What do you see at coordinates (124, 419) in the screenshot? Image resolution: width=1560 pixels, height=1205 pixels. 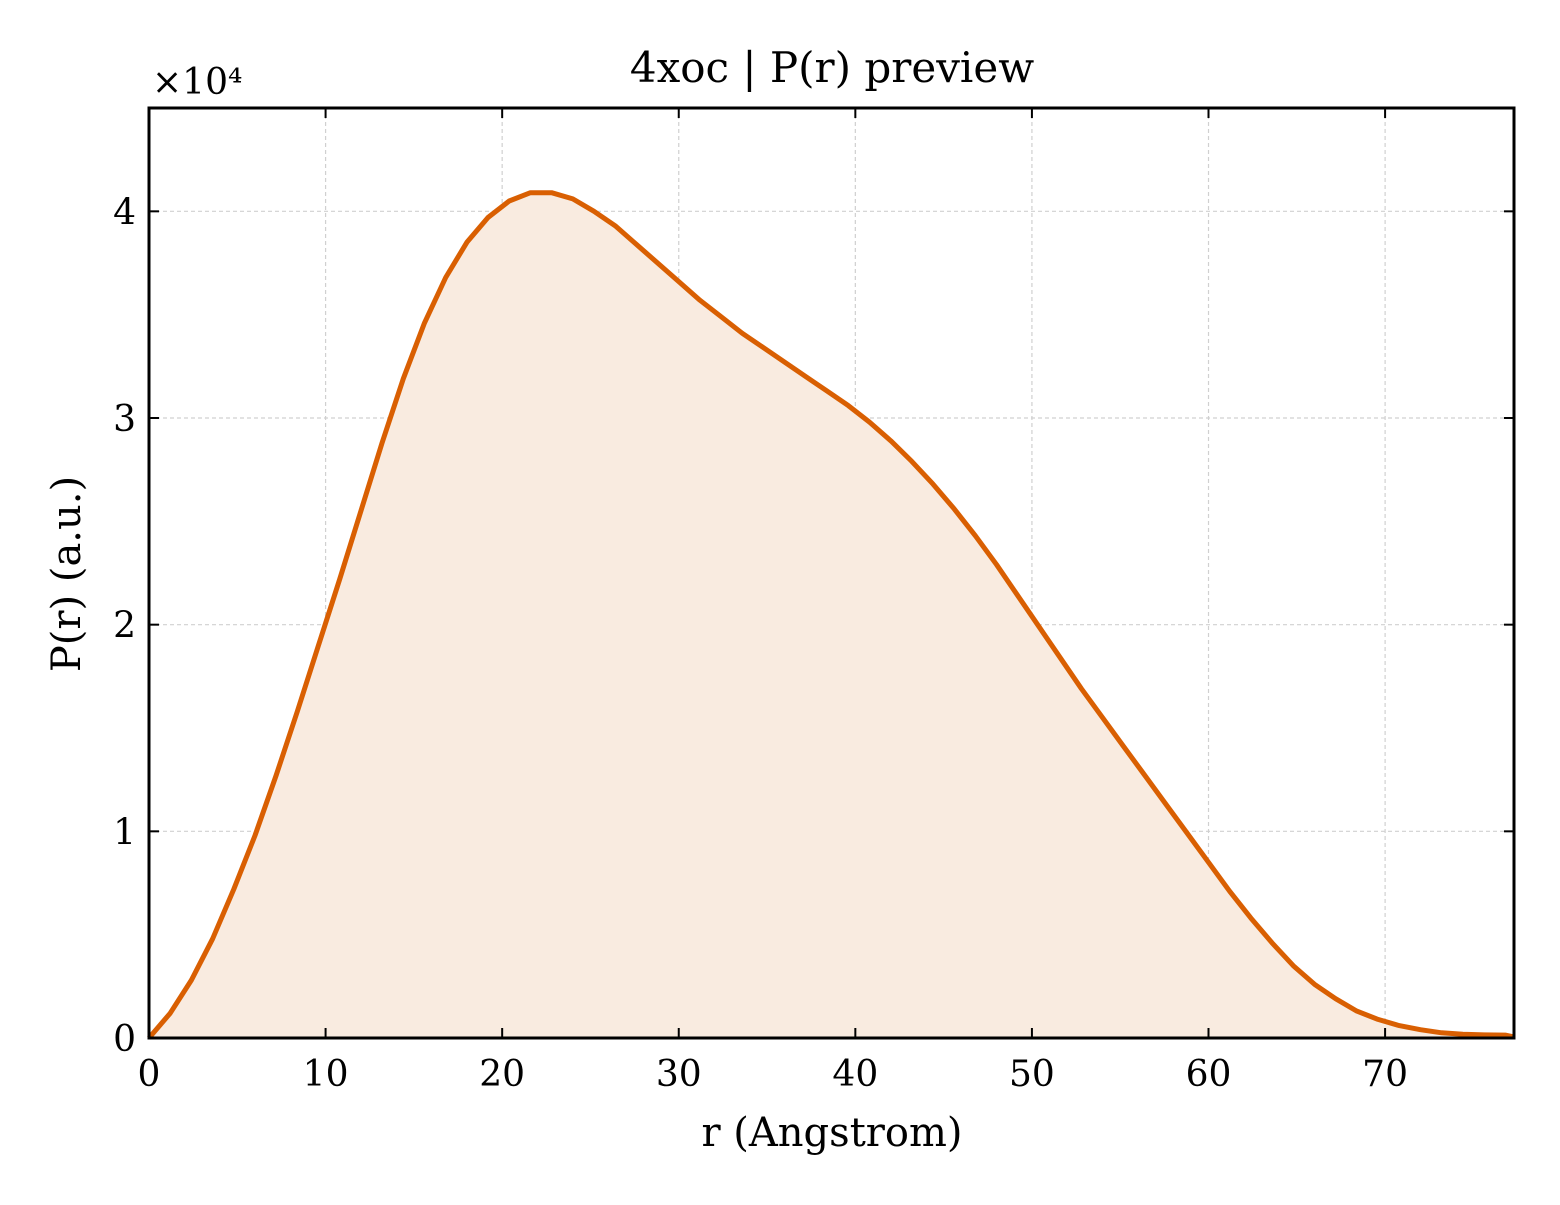 I see `y-tick-label: 3` at bounding box center [124, 419].